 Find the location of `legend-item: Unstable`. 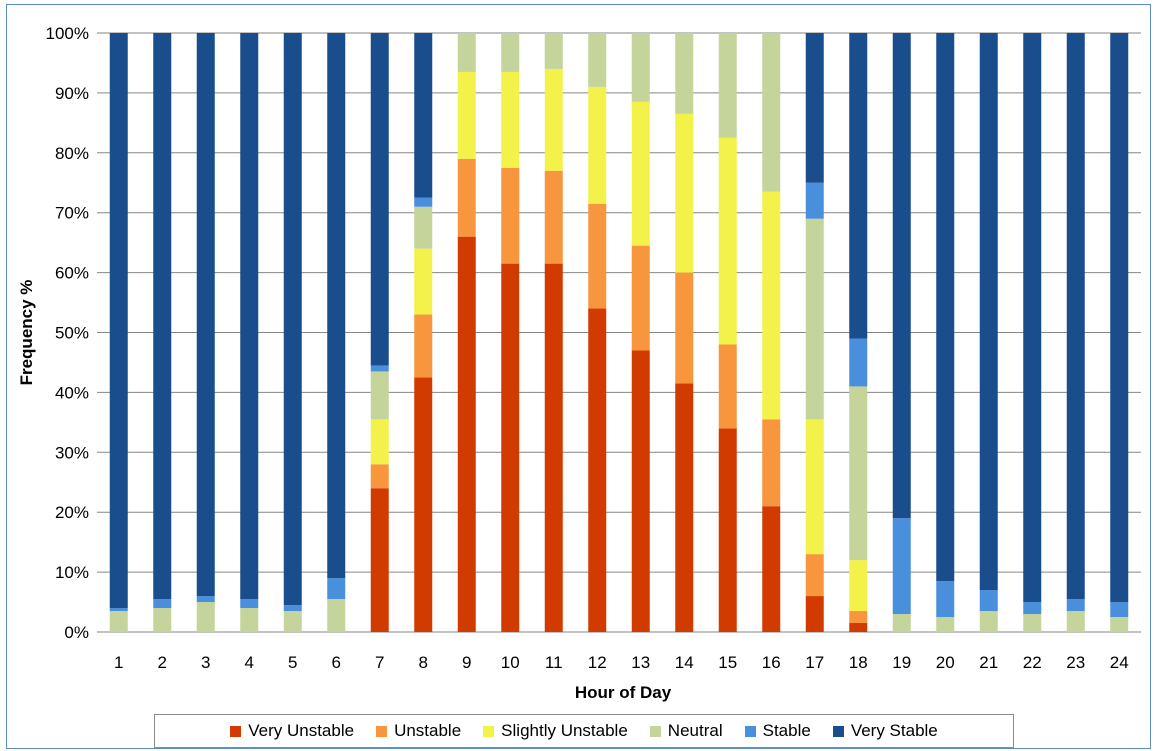

legend-item: Unstable is located at coordinates (418, 731).